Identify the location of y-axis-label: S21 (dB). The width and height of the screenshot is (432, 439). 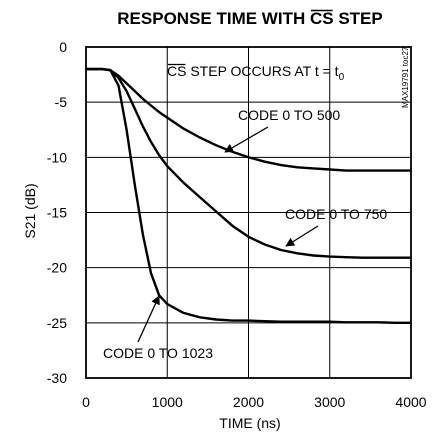
(30, 210).